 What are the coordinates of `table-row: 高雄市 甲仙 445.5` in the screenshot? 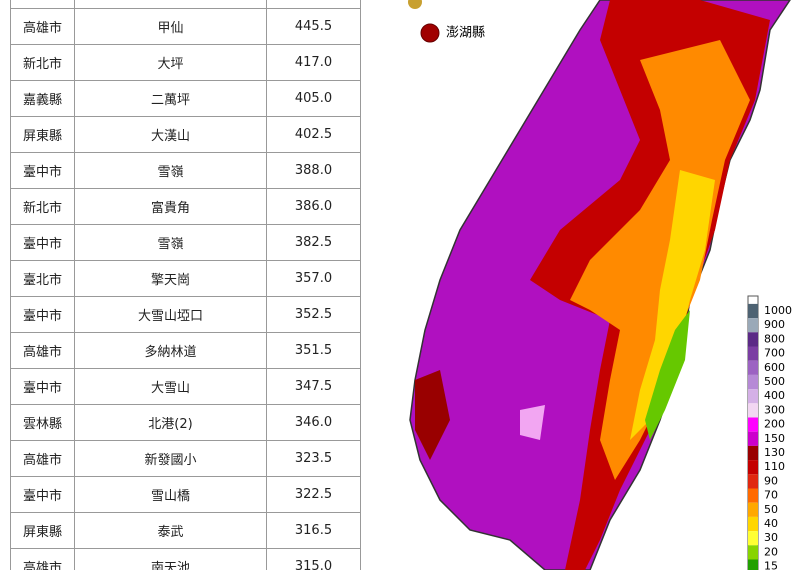 It's located at (185, 26).